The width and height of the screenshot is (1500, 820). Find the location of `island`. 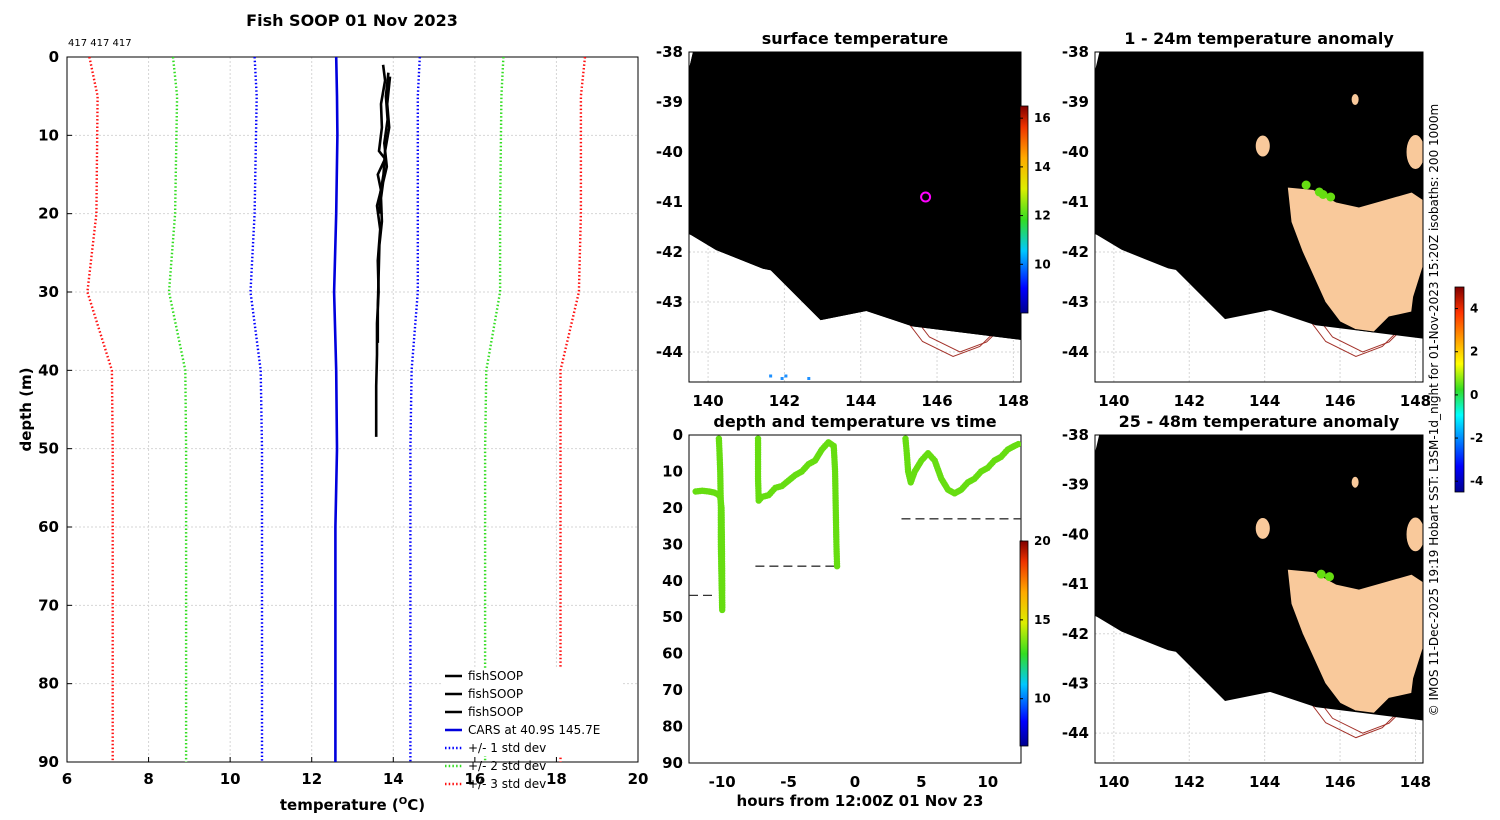

island is located at coordinates (1355, 482).